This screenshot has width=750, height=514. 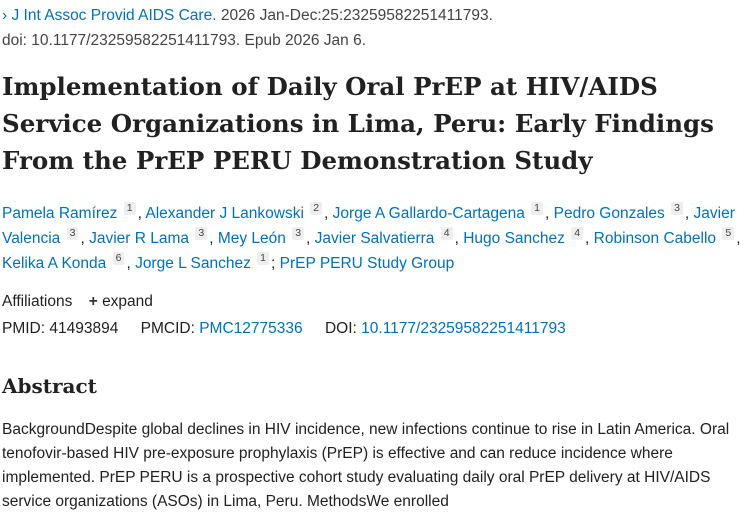 I want to click on pmid-value: 41493894, so click(x=84, y=328).